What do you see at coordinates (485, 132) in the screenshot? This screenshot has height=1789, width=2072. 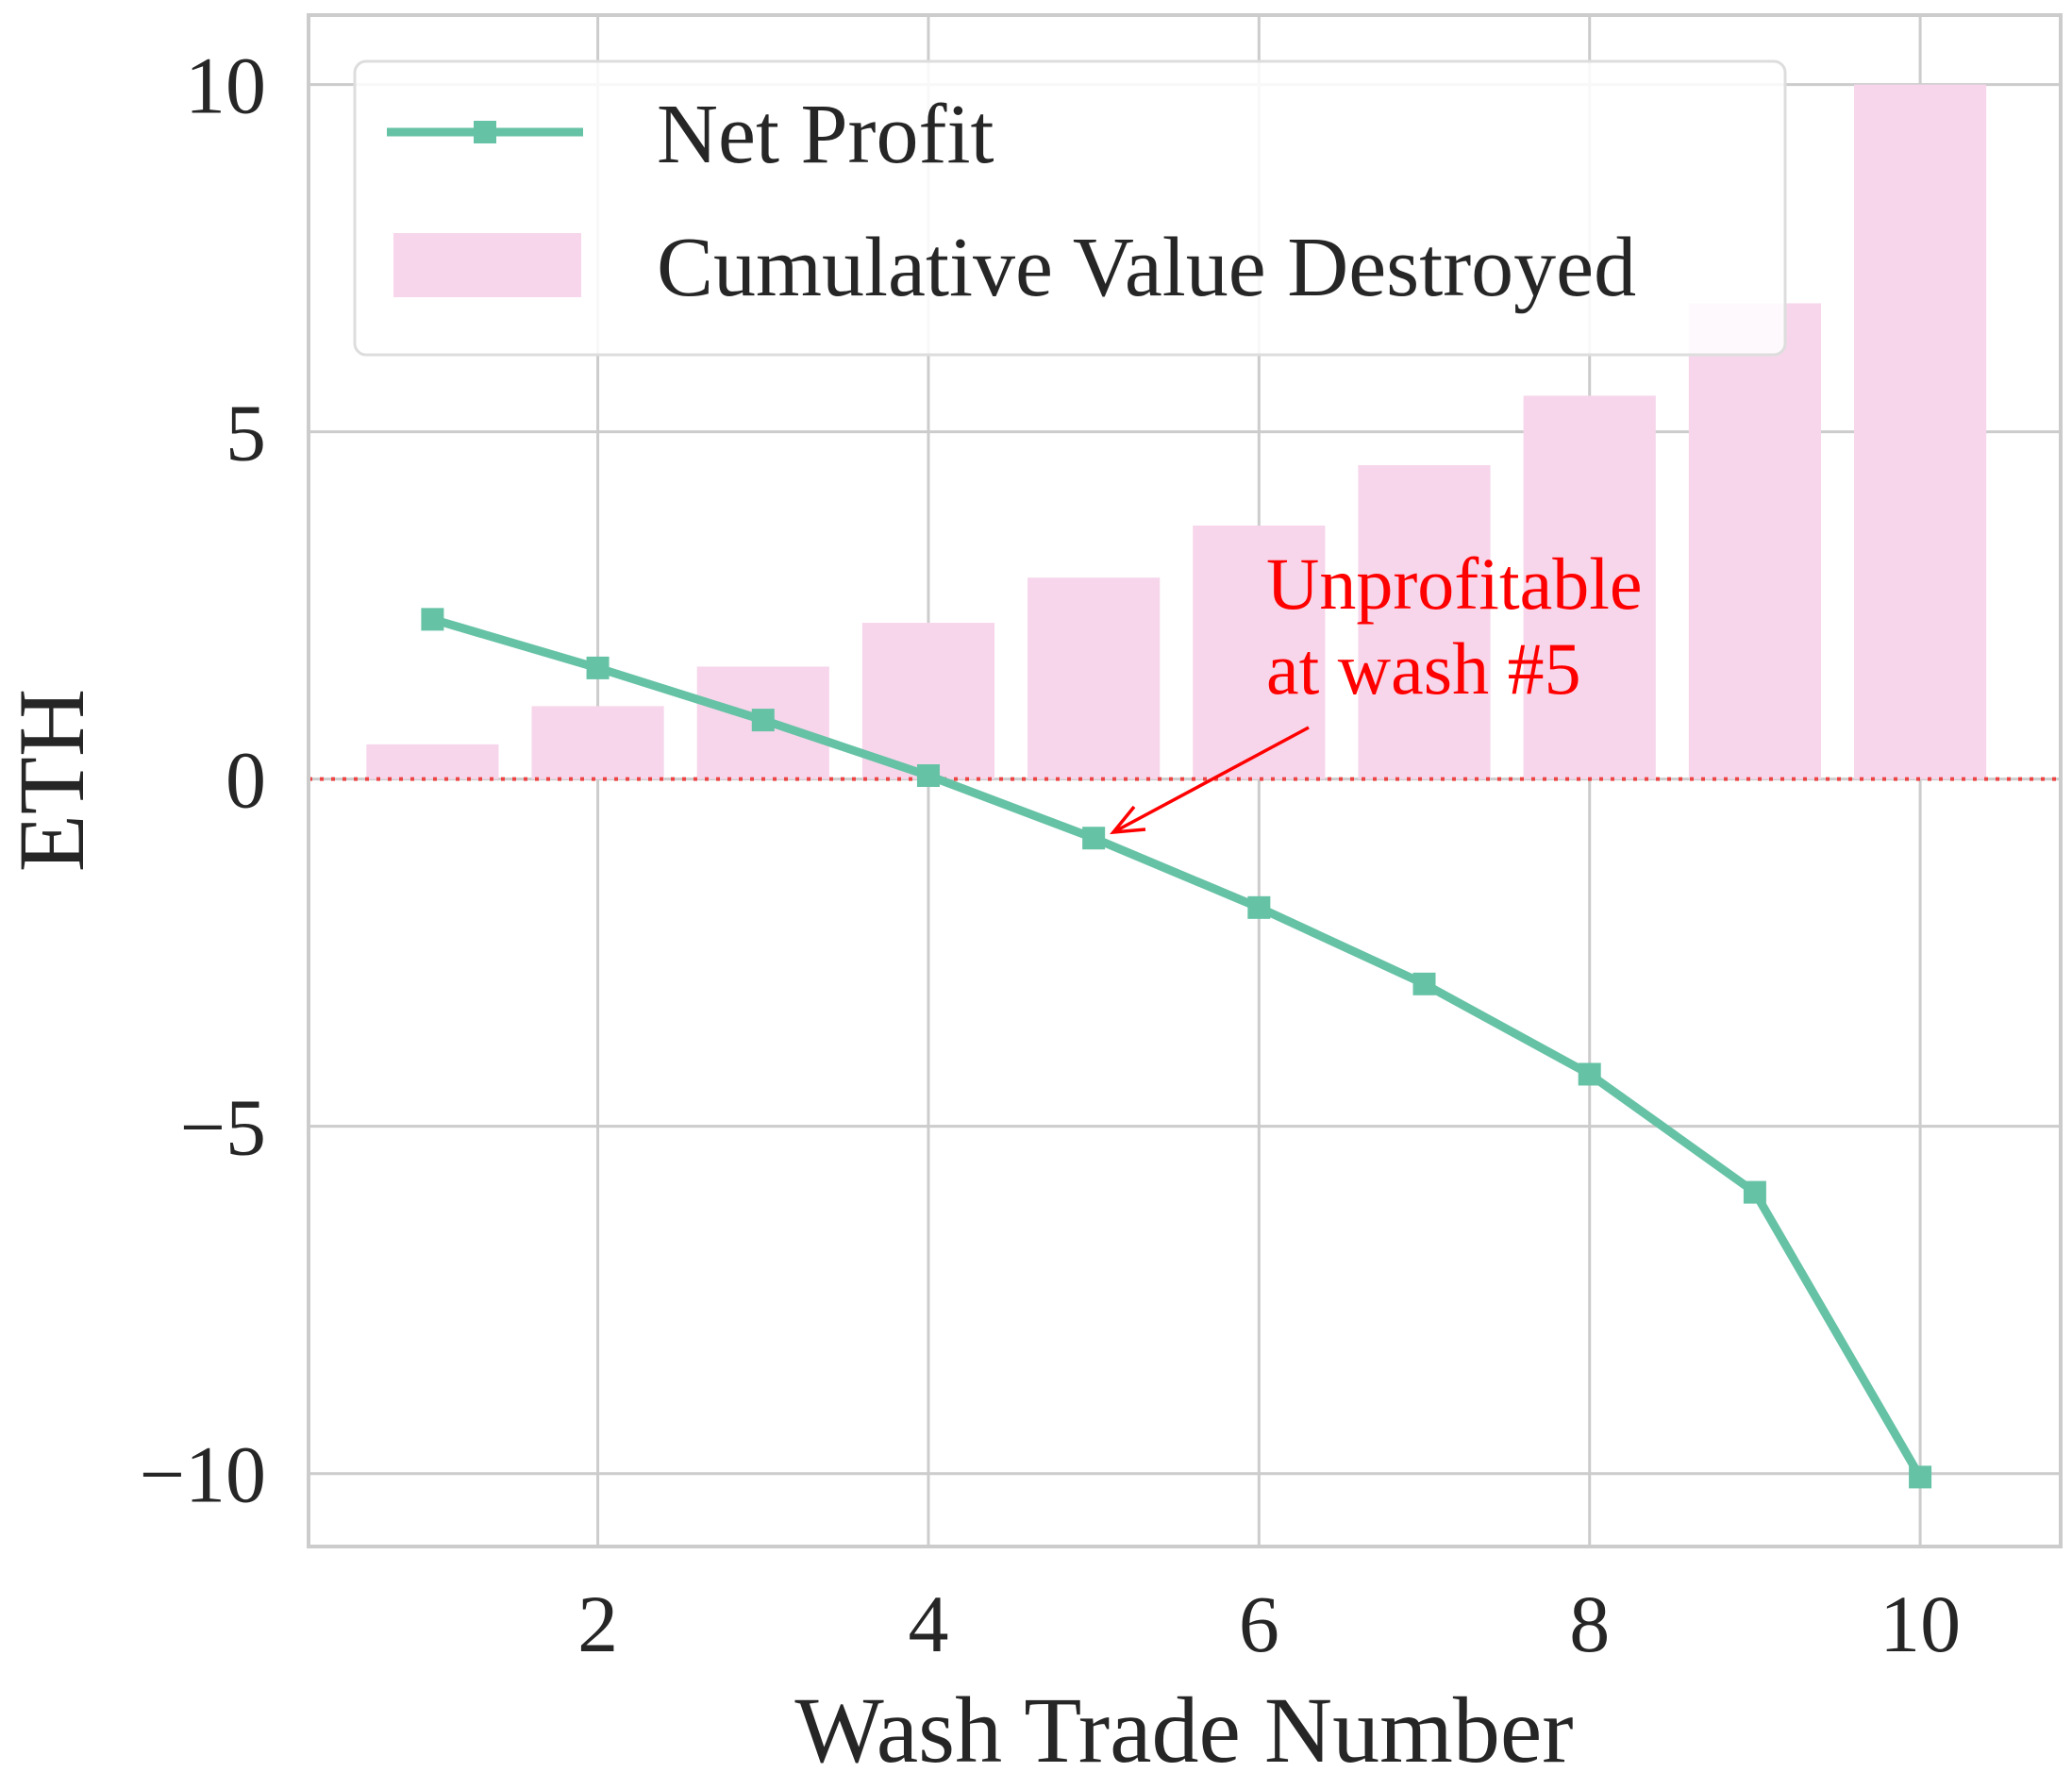 I see `legend-net-profit-marker` at bounding box center [485, 132].